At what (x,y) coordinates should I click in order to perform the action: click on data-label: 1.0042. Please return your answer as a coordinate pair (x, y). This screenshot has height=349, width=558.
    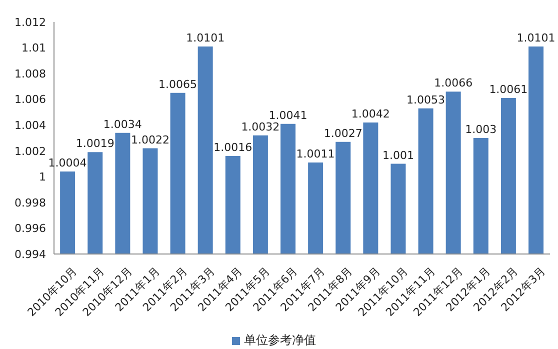
    Looking at the image, I should click on (370, 114).